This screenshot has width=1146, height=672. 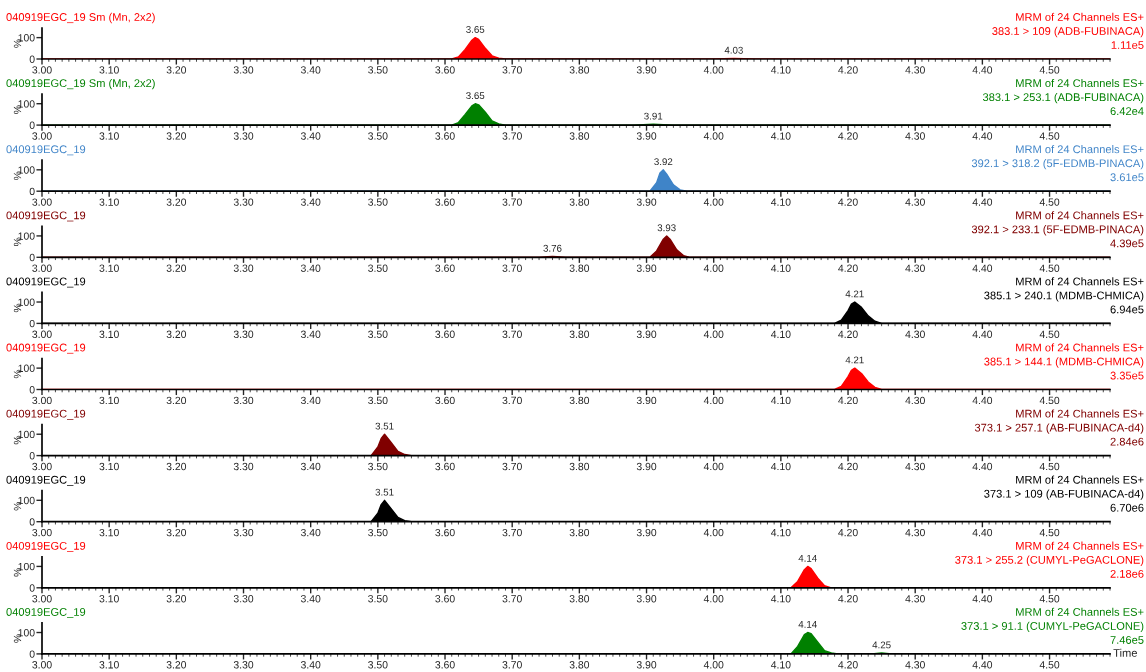 I want to click on annotation: 392.1 > 318.2 (5F-EDMB-PINACA), so click(x=1057, y=164).